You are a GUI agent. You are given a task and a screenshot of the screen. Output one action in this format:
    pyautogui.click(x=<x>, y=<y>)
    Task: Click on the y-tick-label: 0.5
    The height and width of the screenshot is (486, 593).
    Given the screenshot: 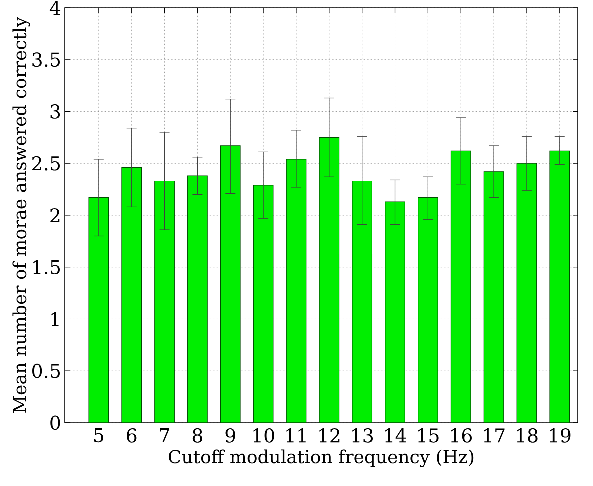 What is the action you would take?
    pyautogui.click(x=46, y=371)
    